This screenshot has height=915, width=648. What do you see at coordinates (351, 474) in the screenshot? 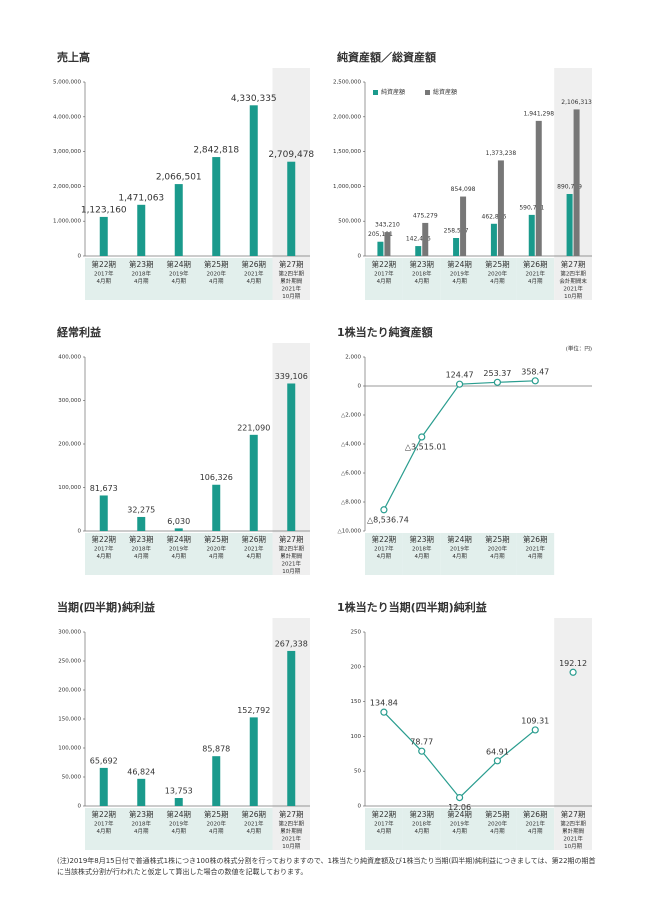
I see `y-tick-label: △6,000` at bounding box center [351, 474].